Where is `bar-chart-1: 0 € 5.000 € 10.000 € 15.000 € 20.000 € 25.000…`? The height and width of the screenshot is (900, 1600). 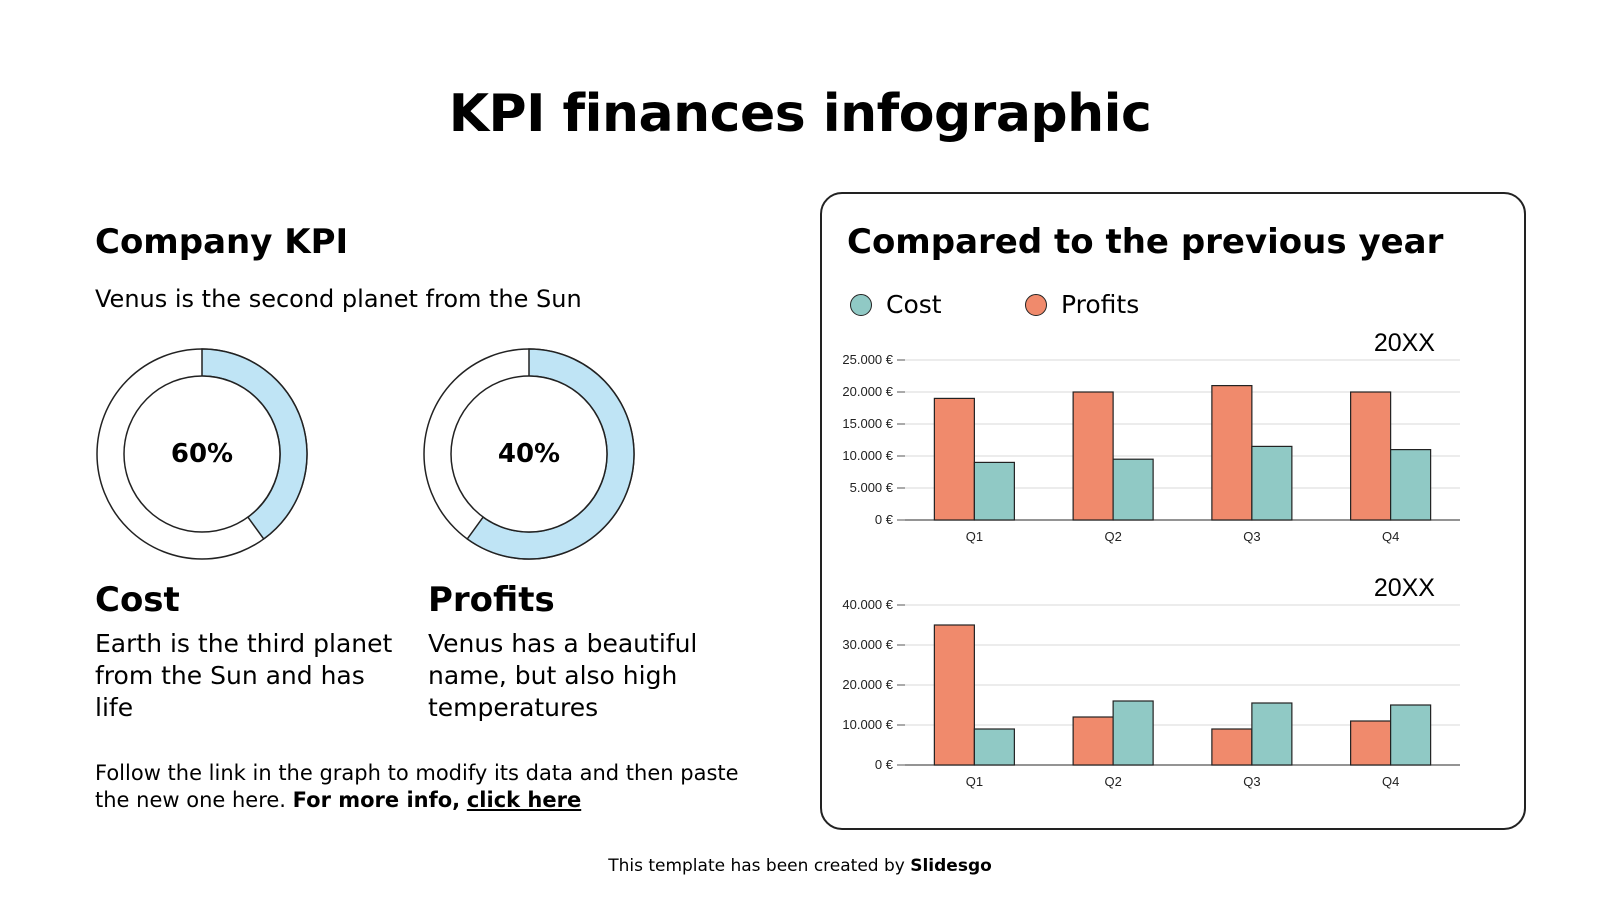 bar-chart-1: 0 € 5.000 € 10.000 € 15.000 € 20.000 € 25.000… is located at coordinates (1170, 445).